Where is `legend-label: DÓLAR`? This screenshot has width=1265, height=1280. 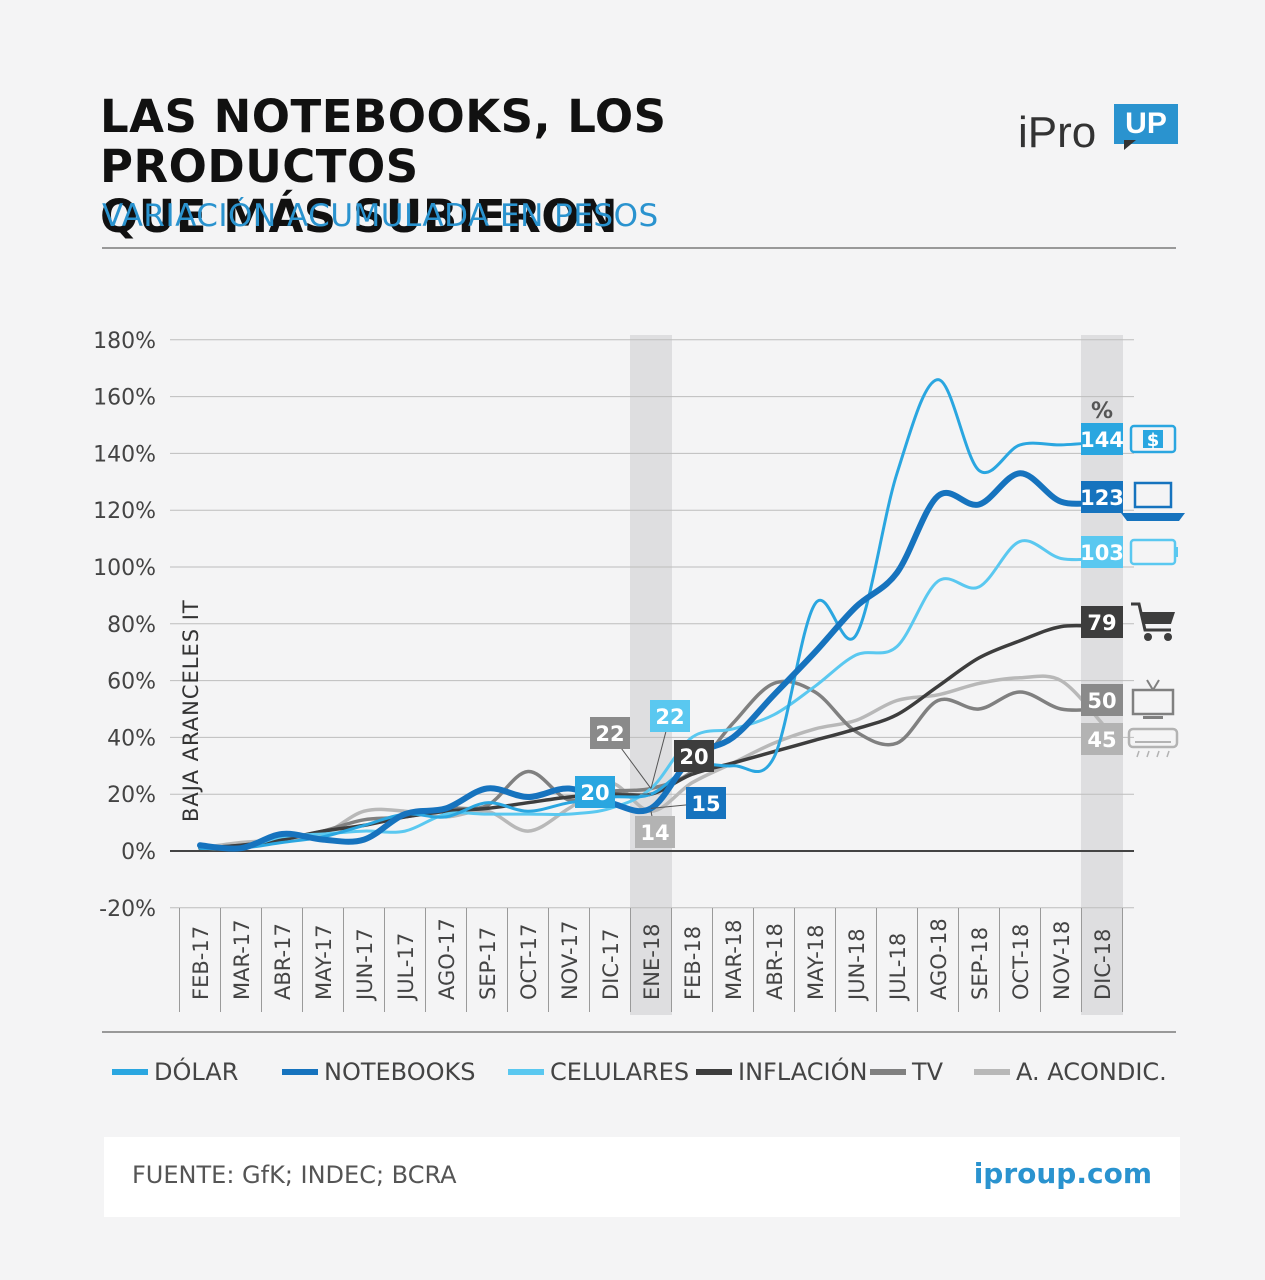 legend-label: DÓLAR is located at coordinates (196, 1072).